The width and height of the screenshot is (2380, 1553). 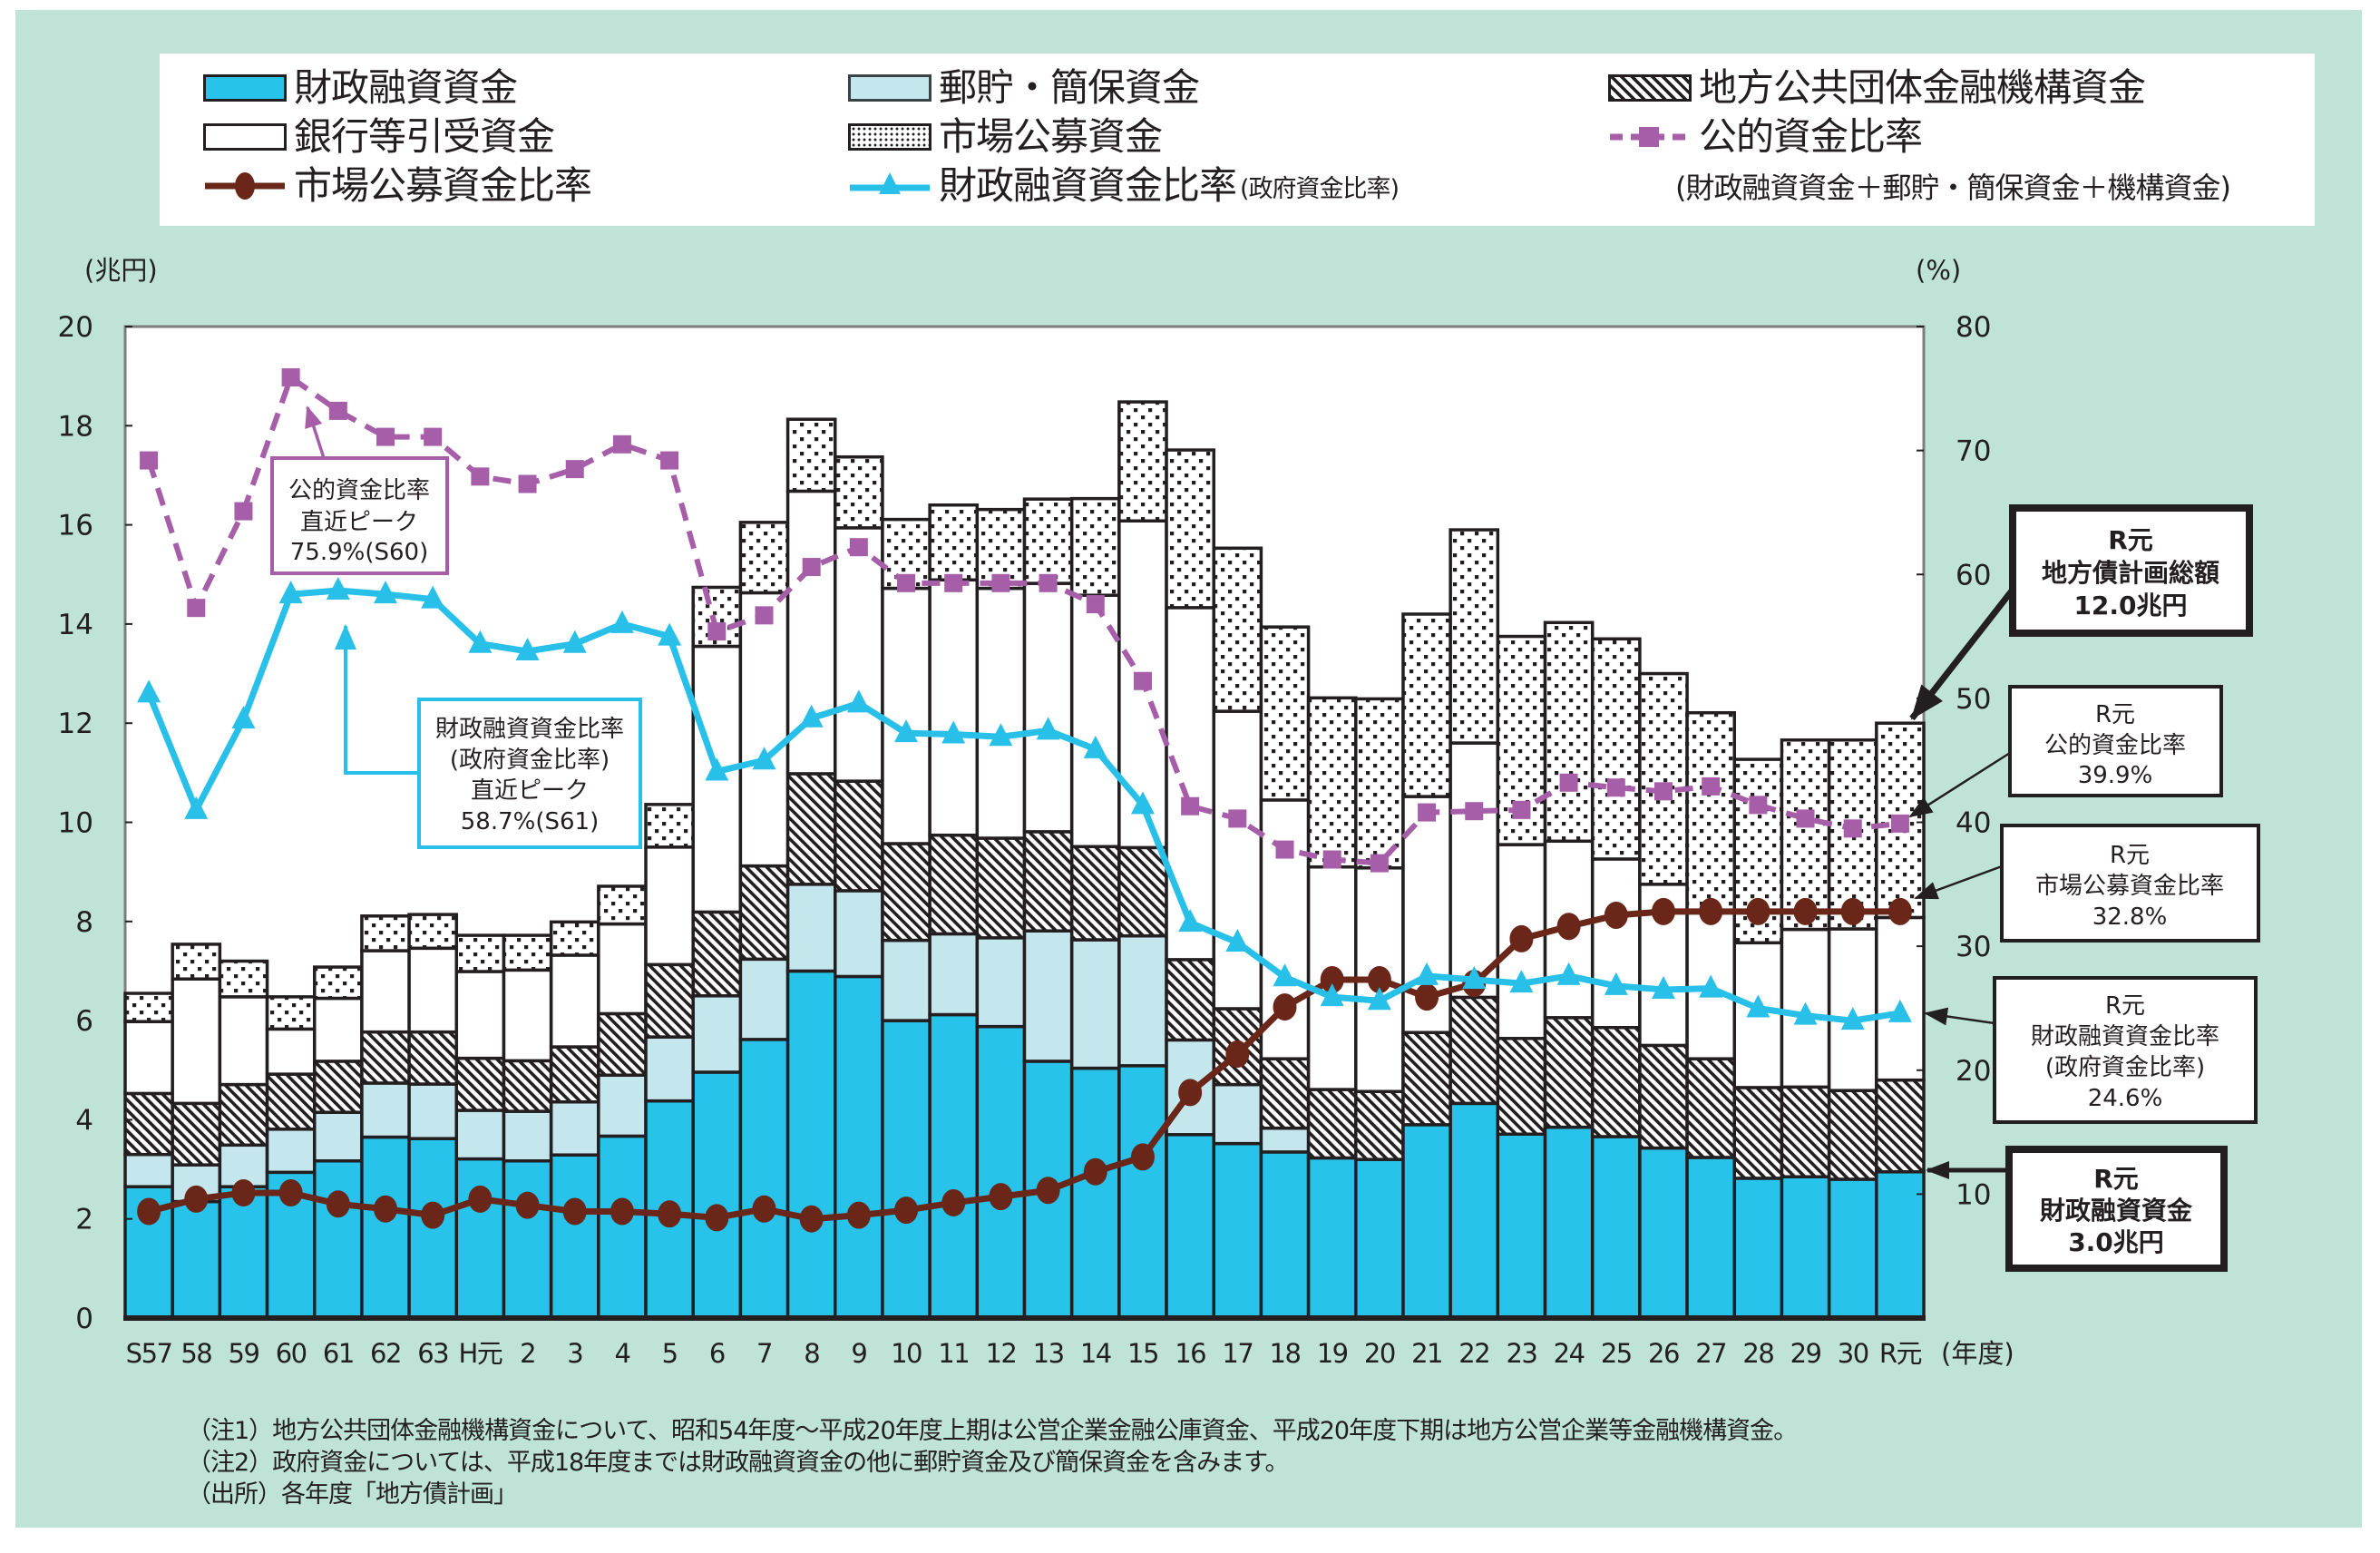 What do you see at coordinates (2125, 1006) in the screenshot?
I see `annotation-line: R元` at bounding box center [2125, 1006].